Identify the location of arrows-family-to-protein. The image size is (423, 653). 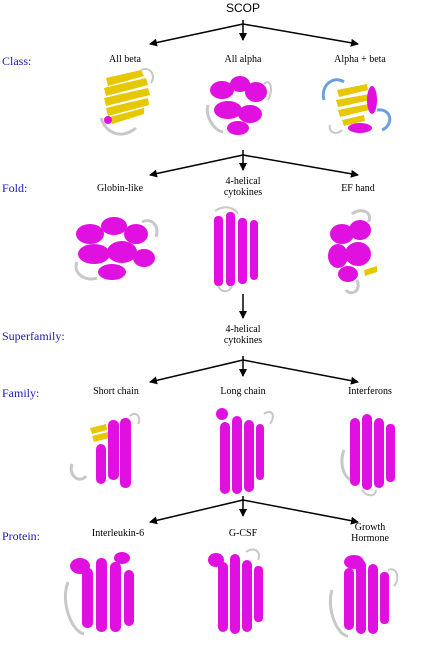
(254, 510).